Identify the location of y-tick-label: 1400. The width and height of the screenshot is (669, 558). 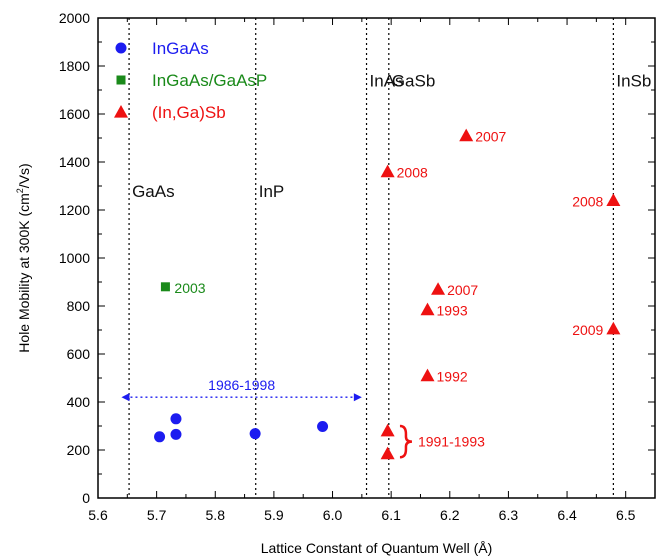
(74, 162).